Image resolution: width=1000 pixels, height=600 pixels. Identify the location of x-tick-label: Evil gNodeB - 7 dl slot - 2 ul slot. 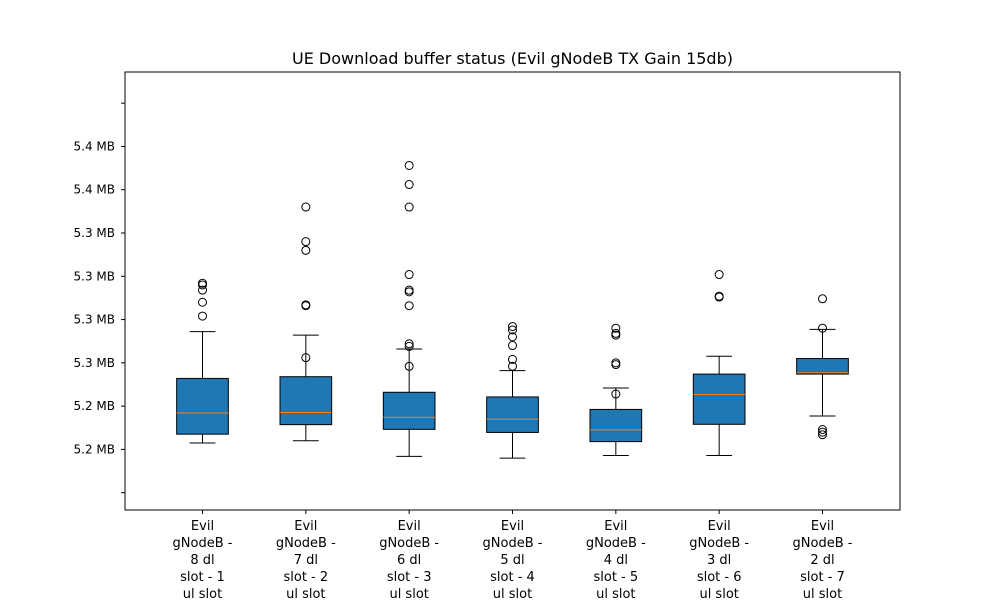
(306, 559).